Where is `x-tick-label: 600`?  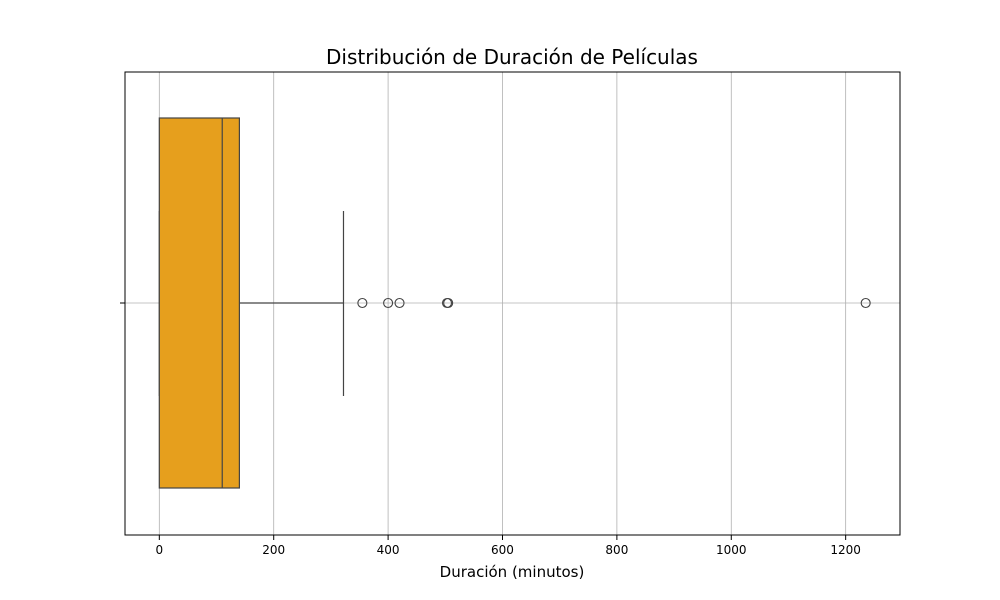
x-tick-label: 600 is located at coordinates (502, 550).